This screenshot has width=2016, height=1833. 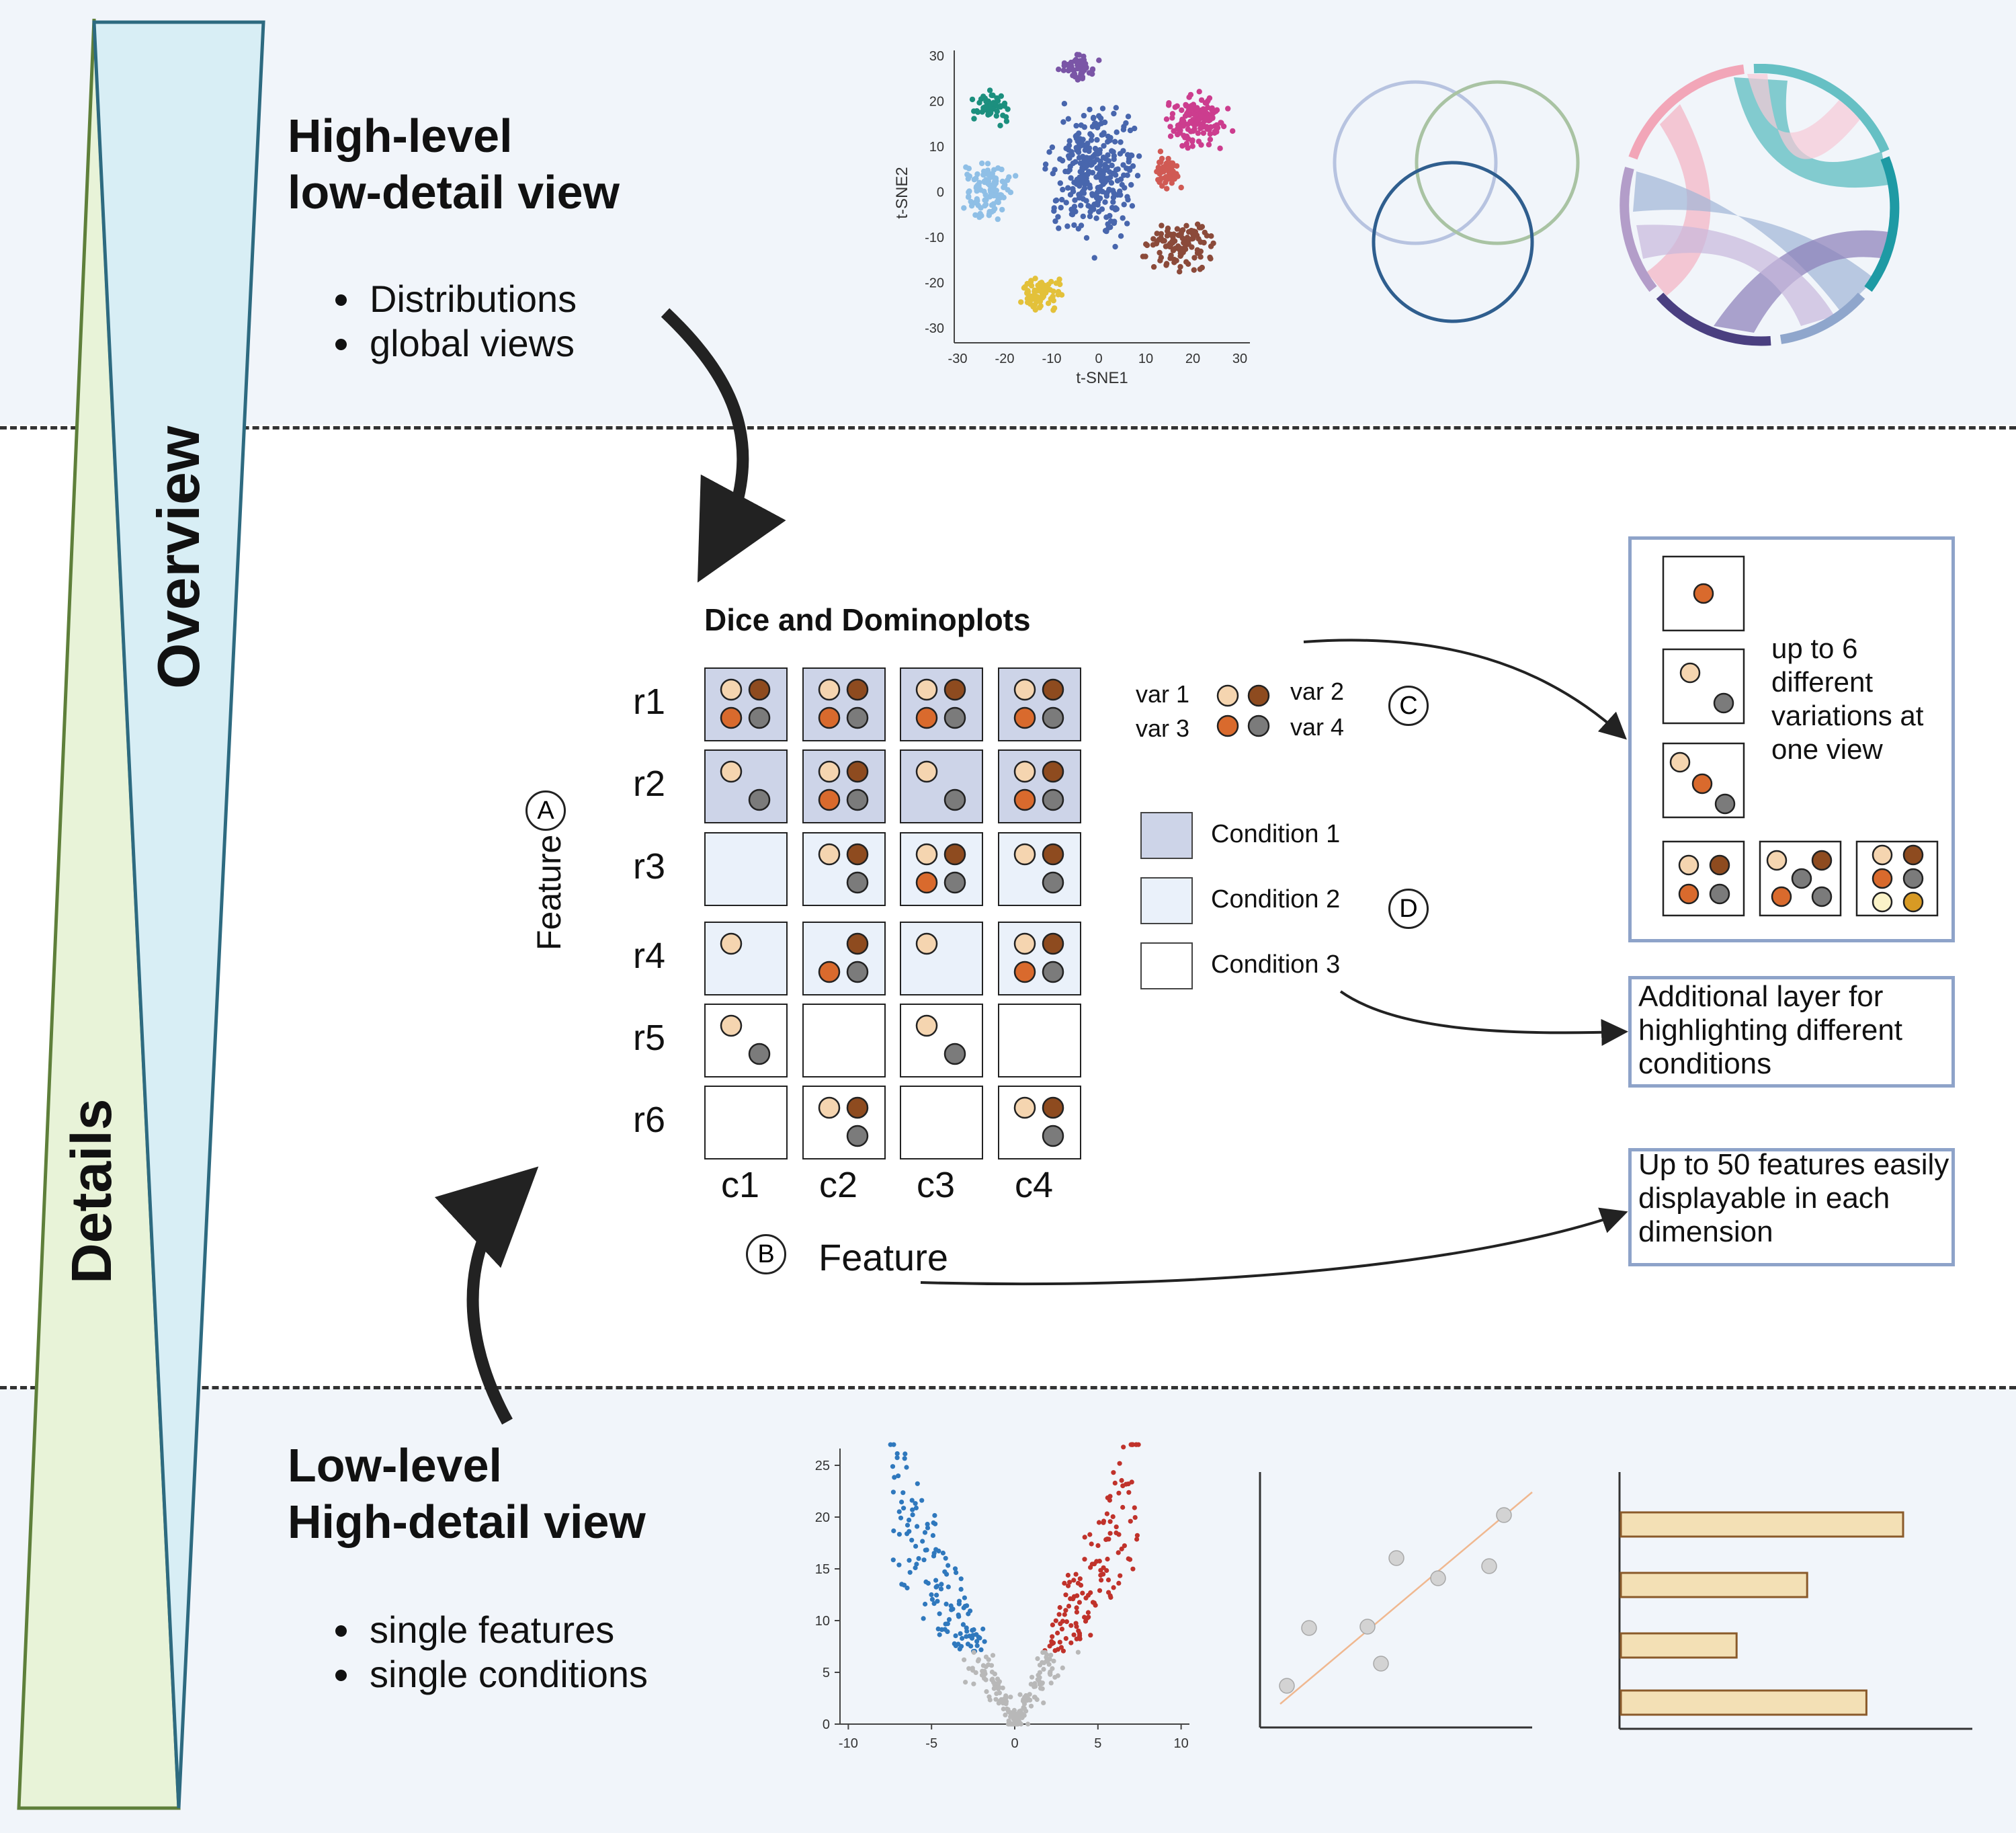 I want to click on tsne-x-tick: -30, so click(x=958, y=359).